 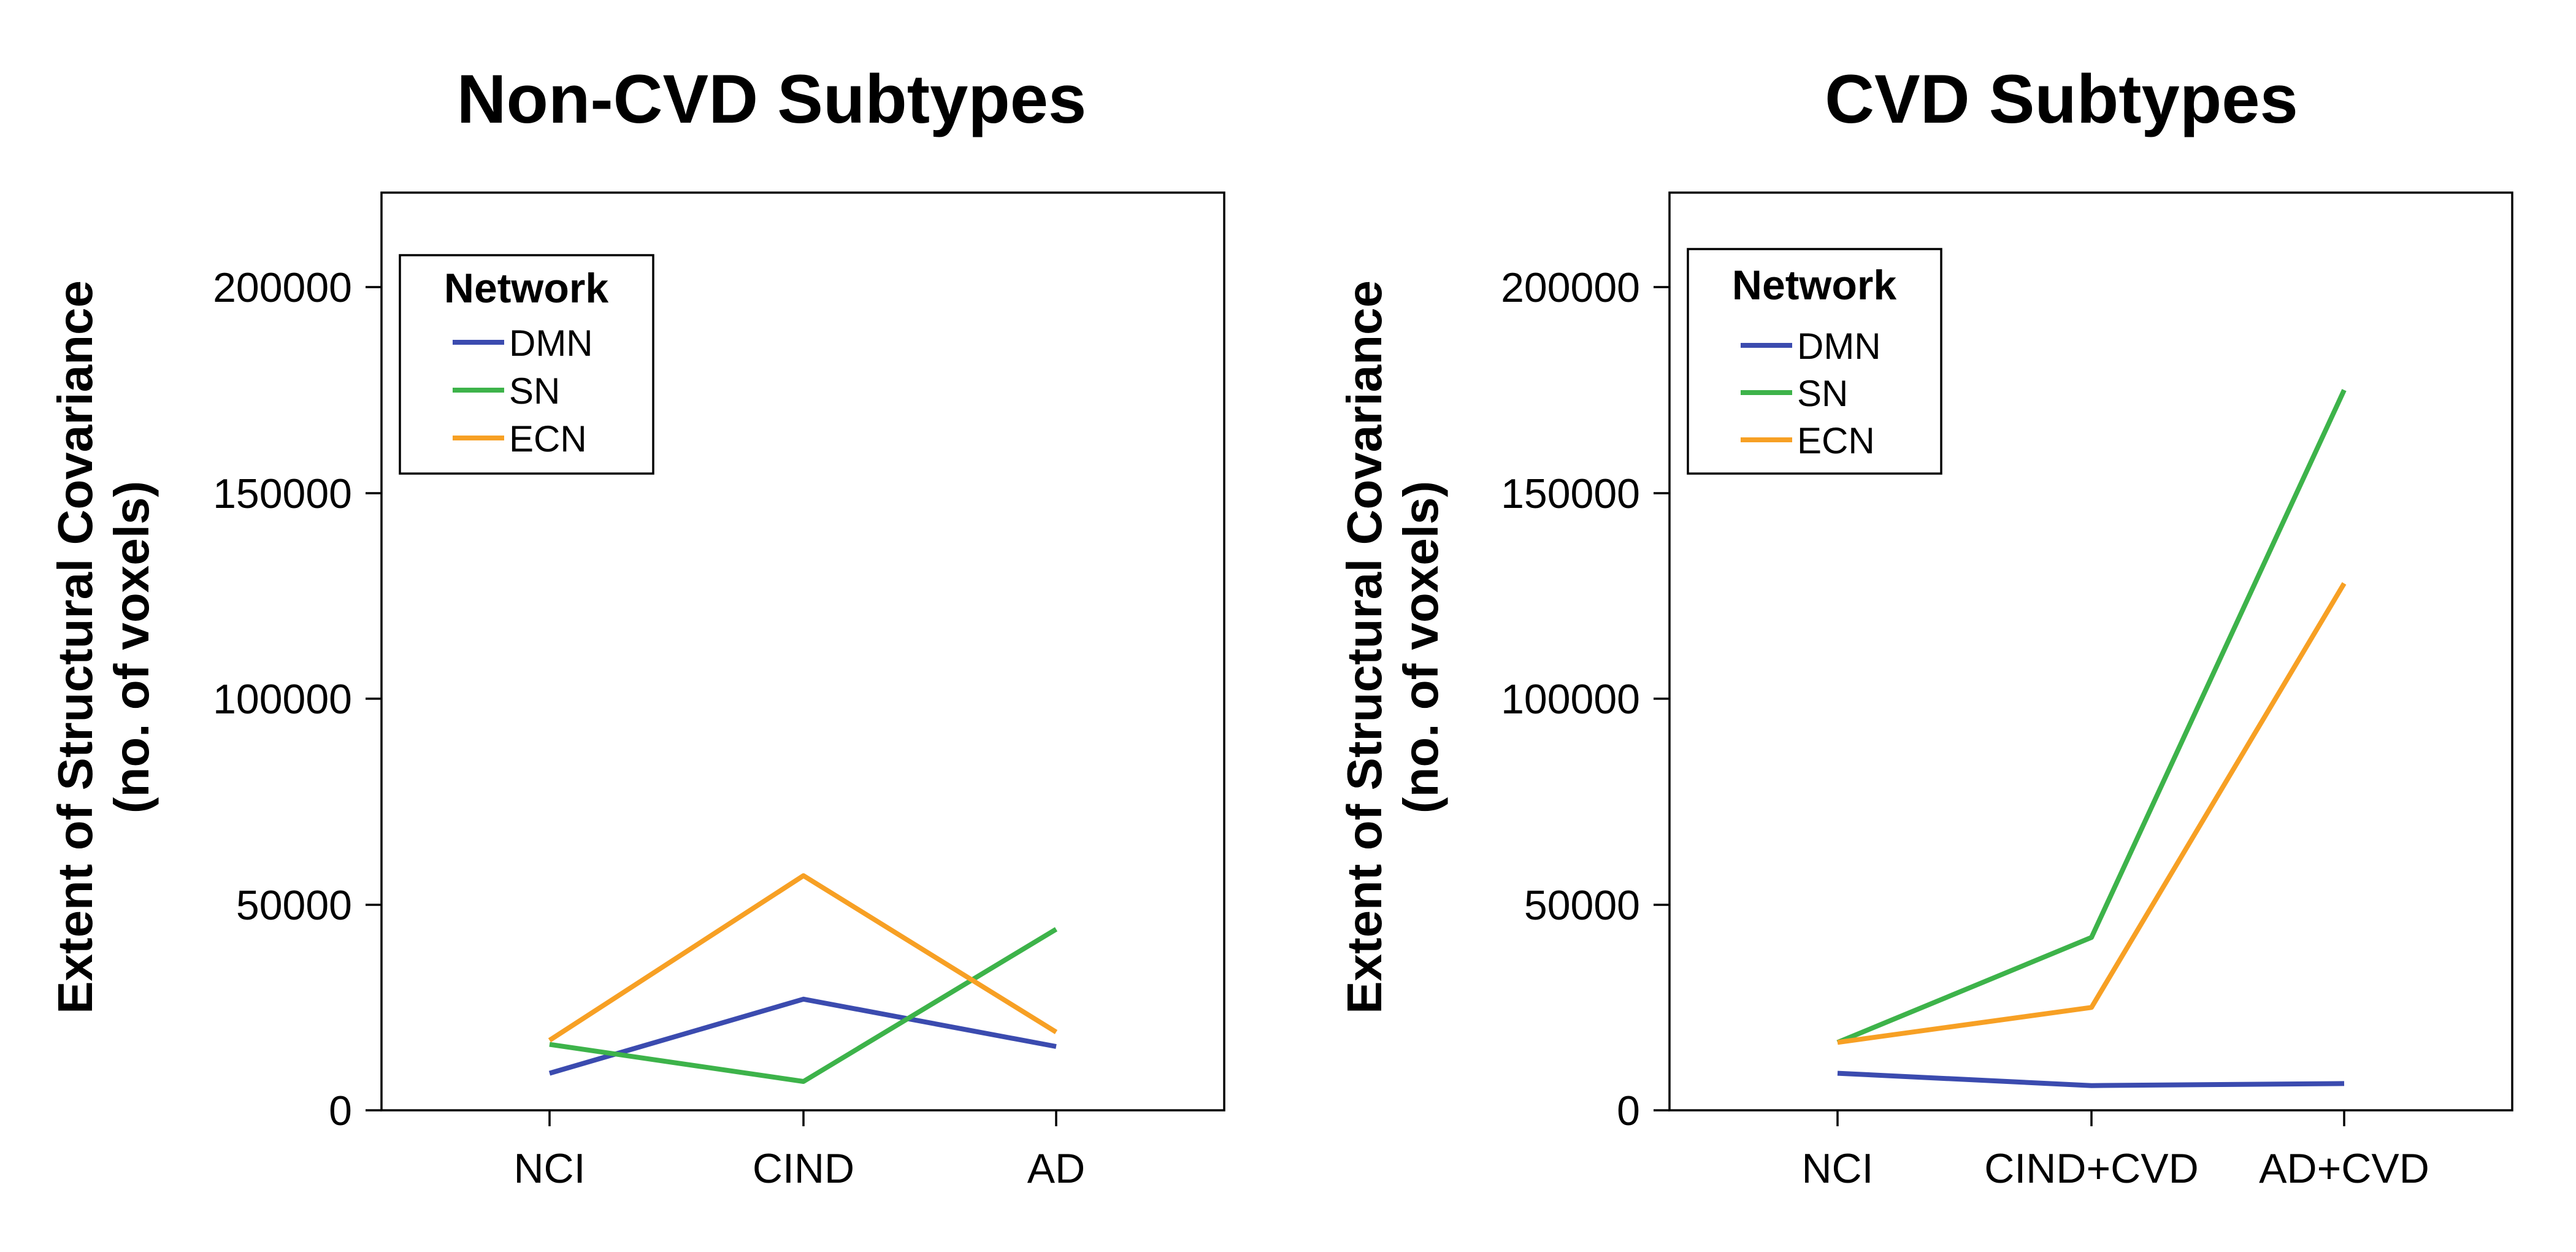 I want to click on x-tick-label: AD, so click(x=1056, y=1168).